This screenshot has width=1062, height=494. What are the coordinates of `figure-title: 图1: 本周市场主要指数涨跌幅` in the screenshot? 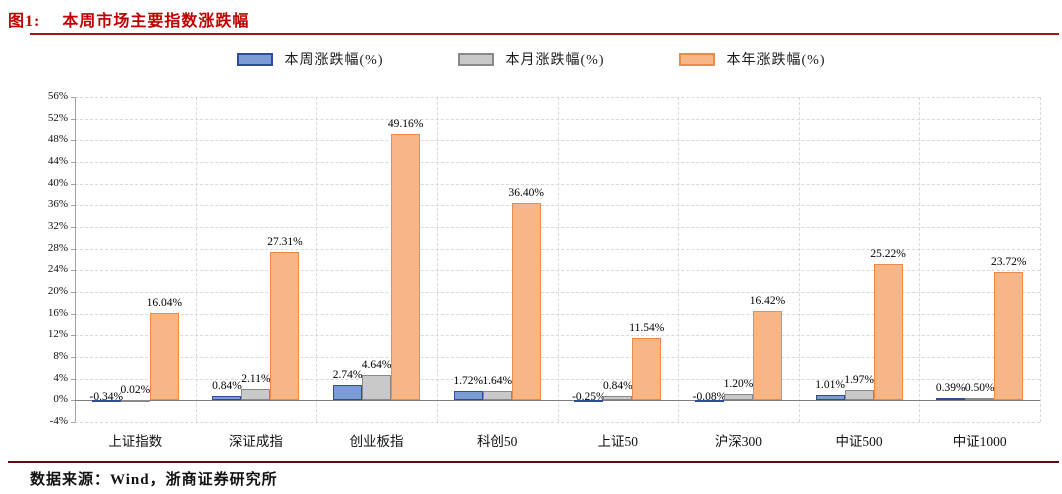 It's located at (128, 19).